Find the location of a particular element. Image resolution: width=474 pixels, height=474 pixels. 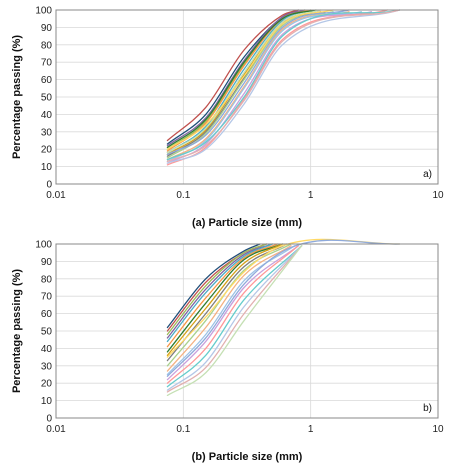

panel-label: a) is located at coordinates (427, 174).